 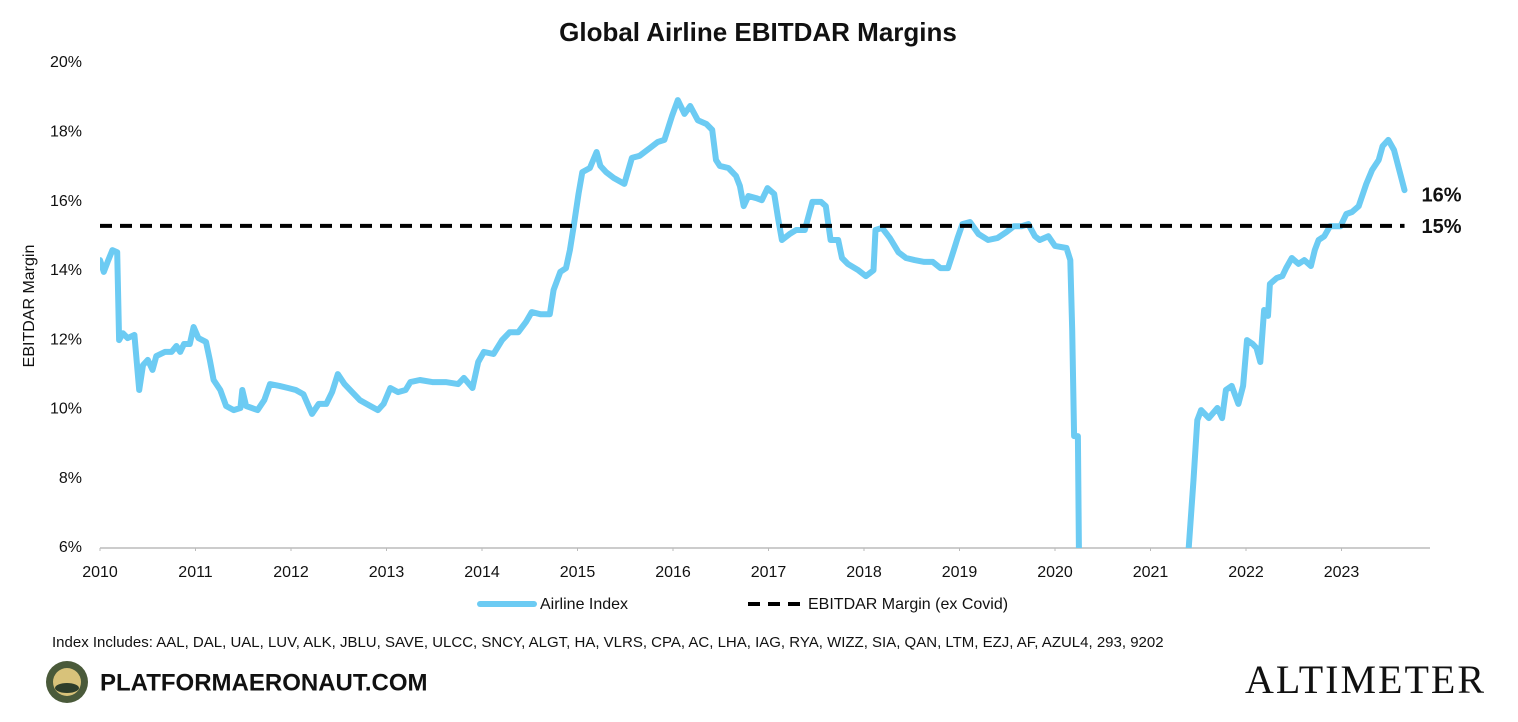 I want to click on x-tick-label: 2023, so click(x=1342, y=572).